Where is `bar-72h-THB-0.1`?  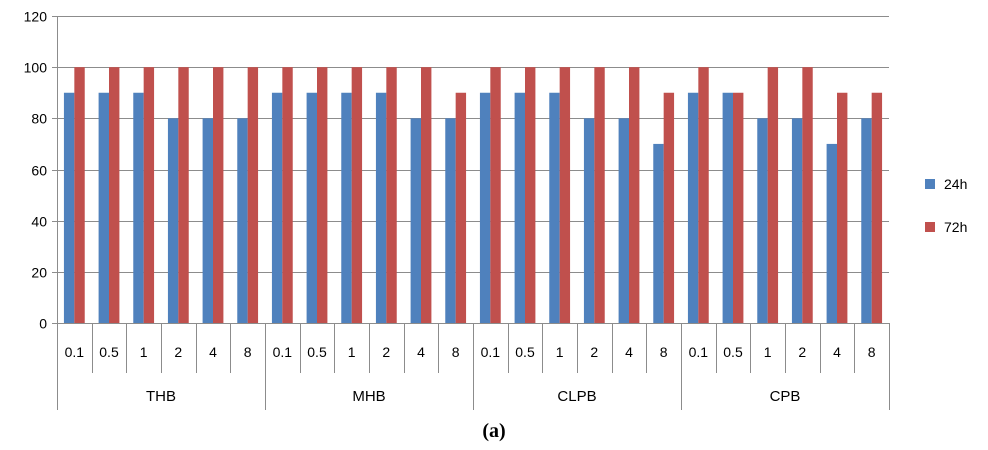 bar-72h-THB-0.1 is located at coordinates (79, 195).